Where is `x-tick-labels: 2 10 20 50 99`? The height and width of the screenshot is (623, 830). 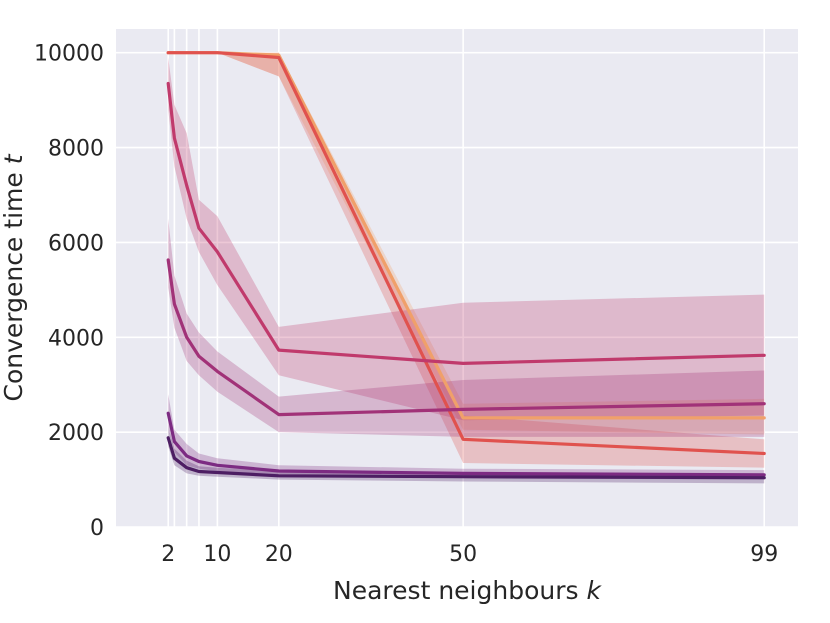 x-tick-labels: 2 10 20 50 99 is located at coordinates (469, 554).